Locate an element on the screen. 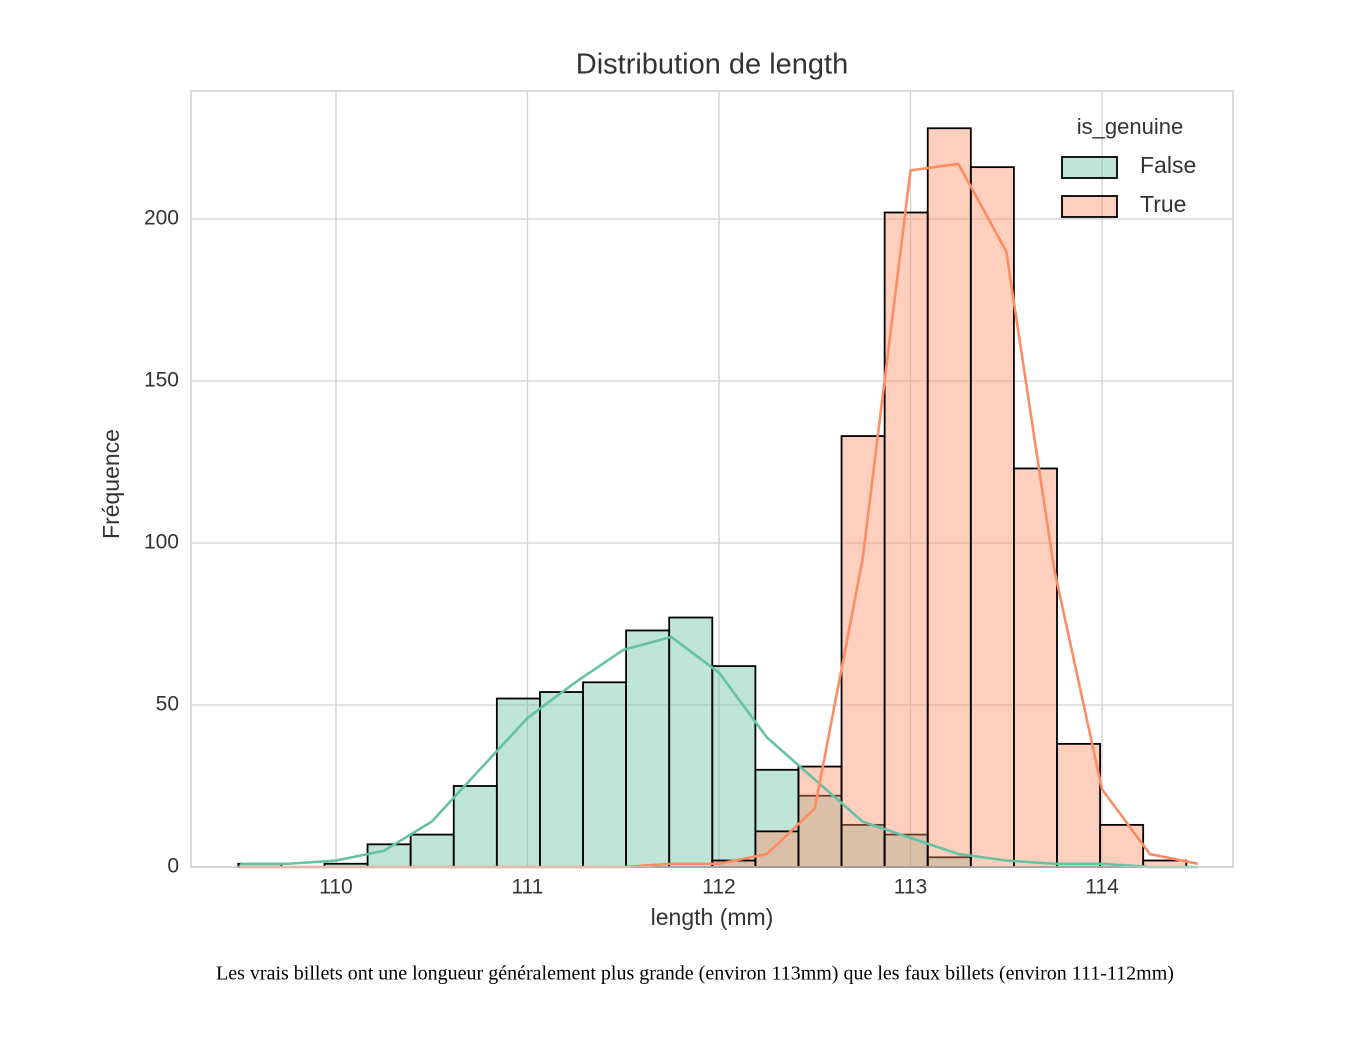 The width and height of the screenshot is (1366, 1045). x-axis-label: length (mm) is located at coordinates (712, 917).